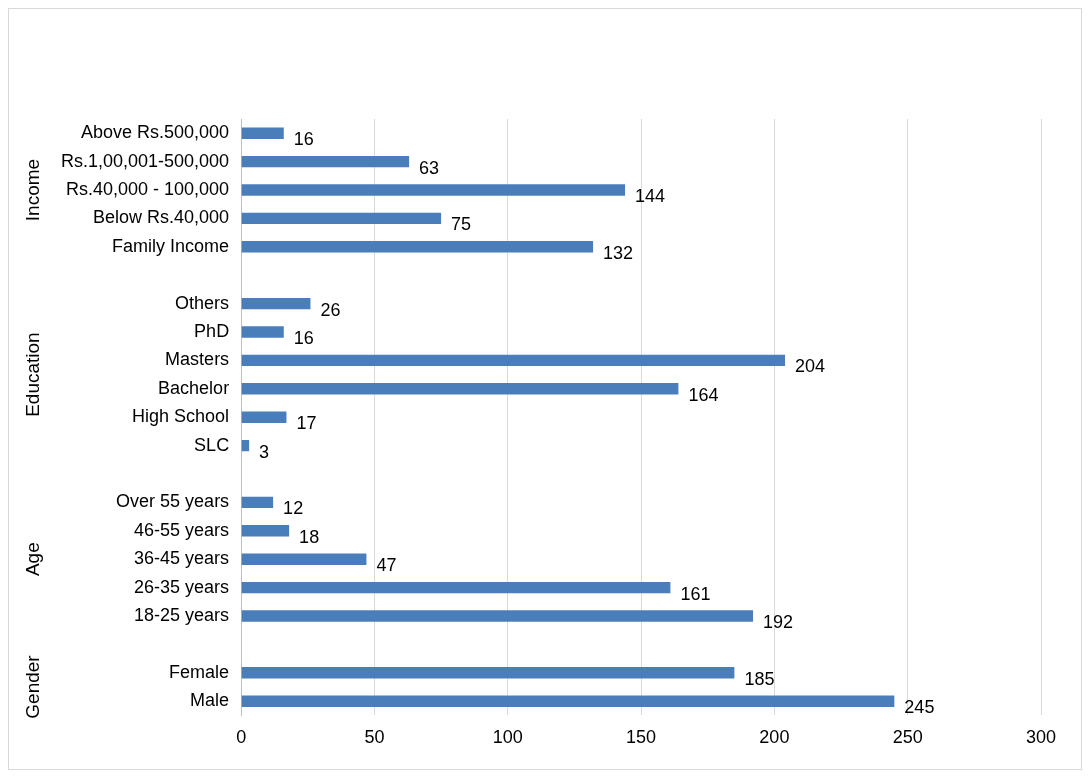 The height and width of the screenshot is (778, 1090). Describe the element at coordinates (145, 160) in the screenshot. I see `y-tick-label: Rs.1,00,001-500,000` at that location.